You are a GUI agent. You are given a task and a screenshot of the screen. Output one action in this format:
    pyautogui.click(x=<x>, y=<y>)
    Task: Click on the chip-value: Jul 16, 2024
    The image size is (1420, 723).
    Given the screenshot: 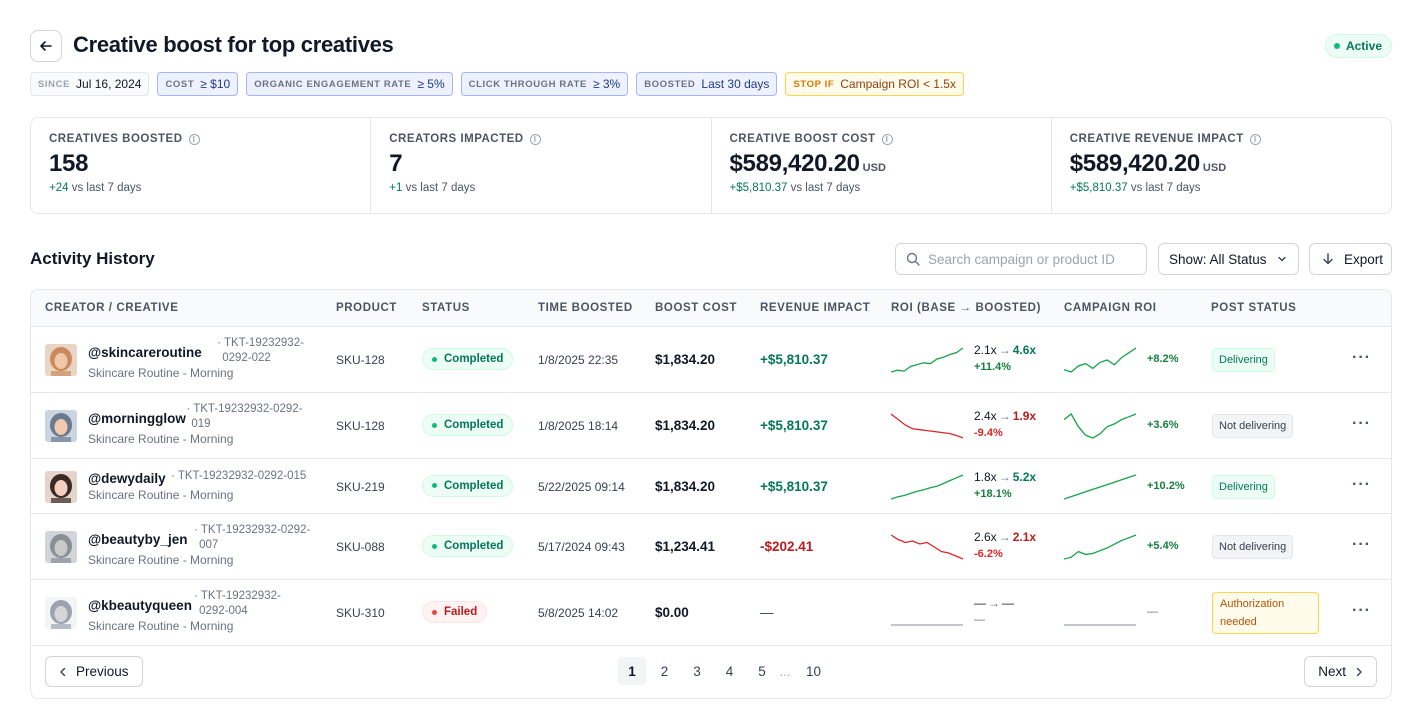 What is the action you would take?
    pyautogui.click(x=109, y=84)
    